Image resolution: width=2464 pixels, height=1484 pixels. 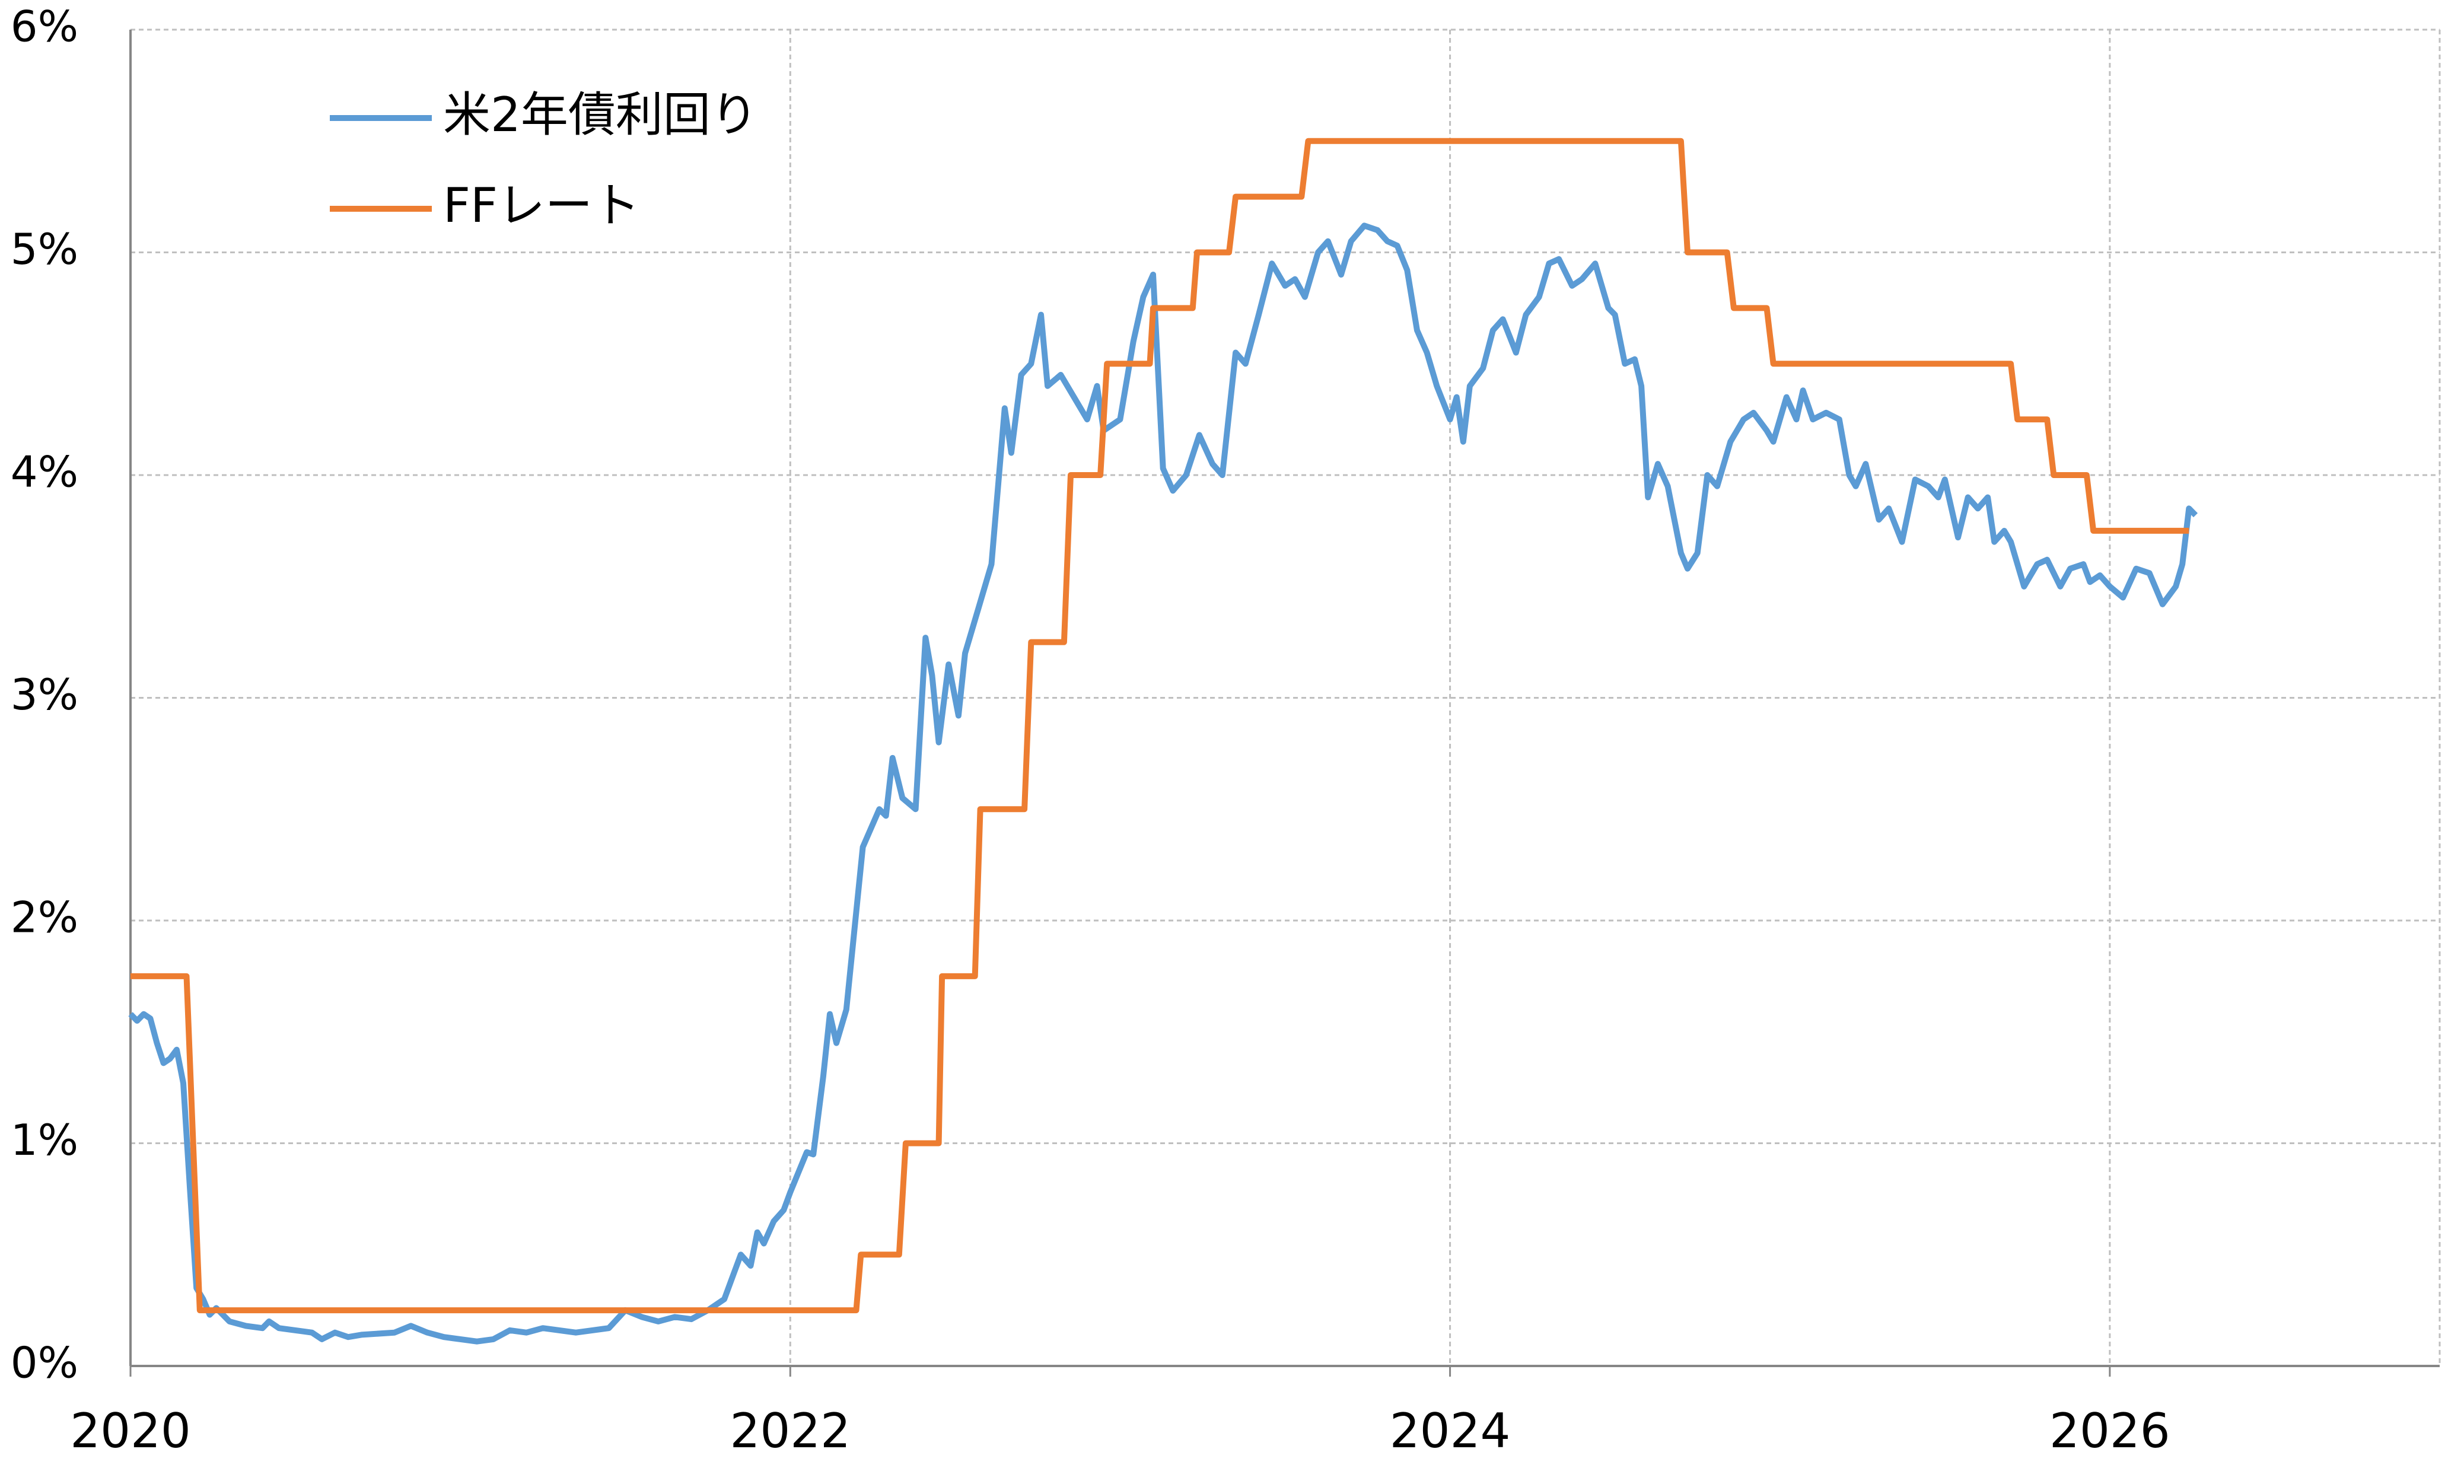 What do you see at coordinates (44, 1363) in the screenshot?
I see `y-tick-label: 0%` at bounding box center [44, 1363].